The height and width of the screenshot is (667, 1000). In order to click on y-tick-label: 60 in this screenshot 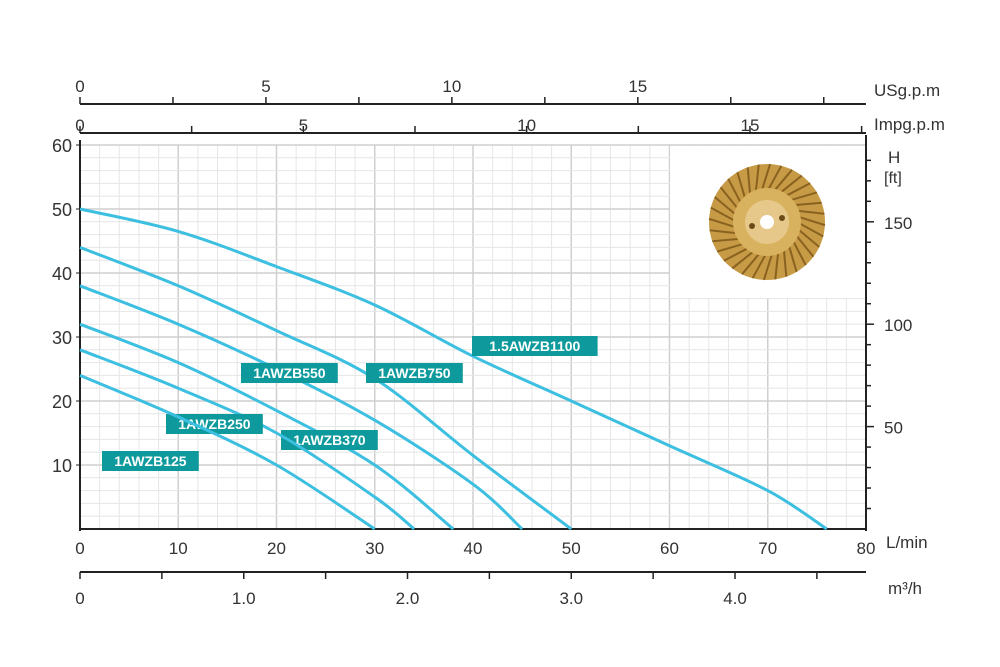, I will do `click(62, 146)`.